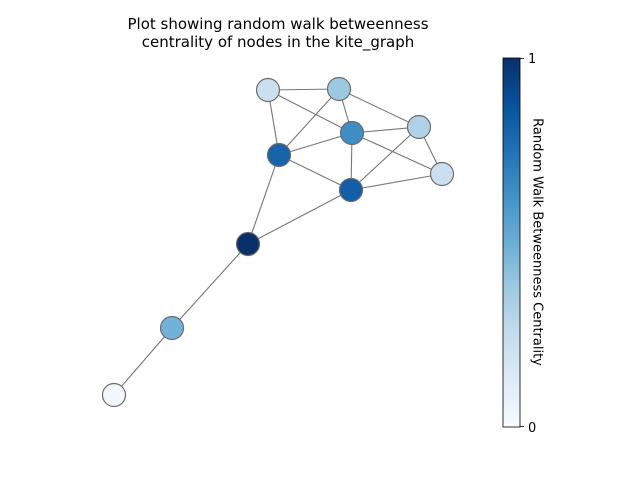 The image size is (640, 480). I want to click on graph-edge-D-G, so click(396, 182).